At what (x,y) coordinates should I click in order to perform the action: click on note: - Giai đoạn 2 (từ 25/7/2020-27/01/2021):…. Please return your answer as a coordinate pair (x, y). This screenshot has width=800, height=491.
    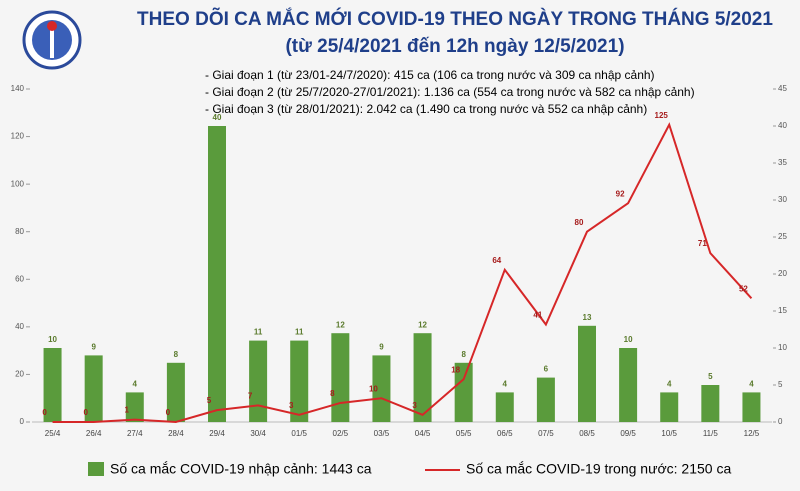
    Looking at the image, I should click on (450, 92).